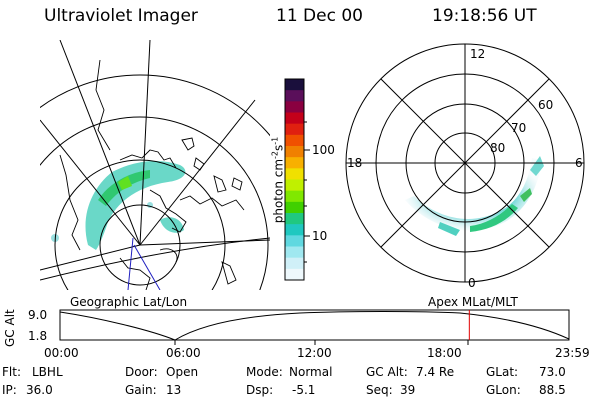  Describe the element at coordinates (444, 353) in the screenshot. I see `altitude-xtick-1800: 18:00` at that location.